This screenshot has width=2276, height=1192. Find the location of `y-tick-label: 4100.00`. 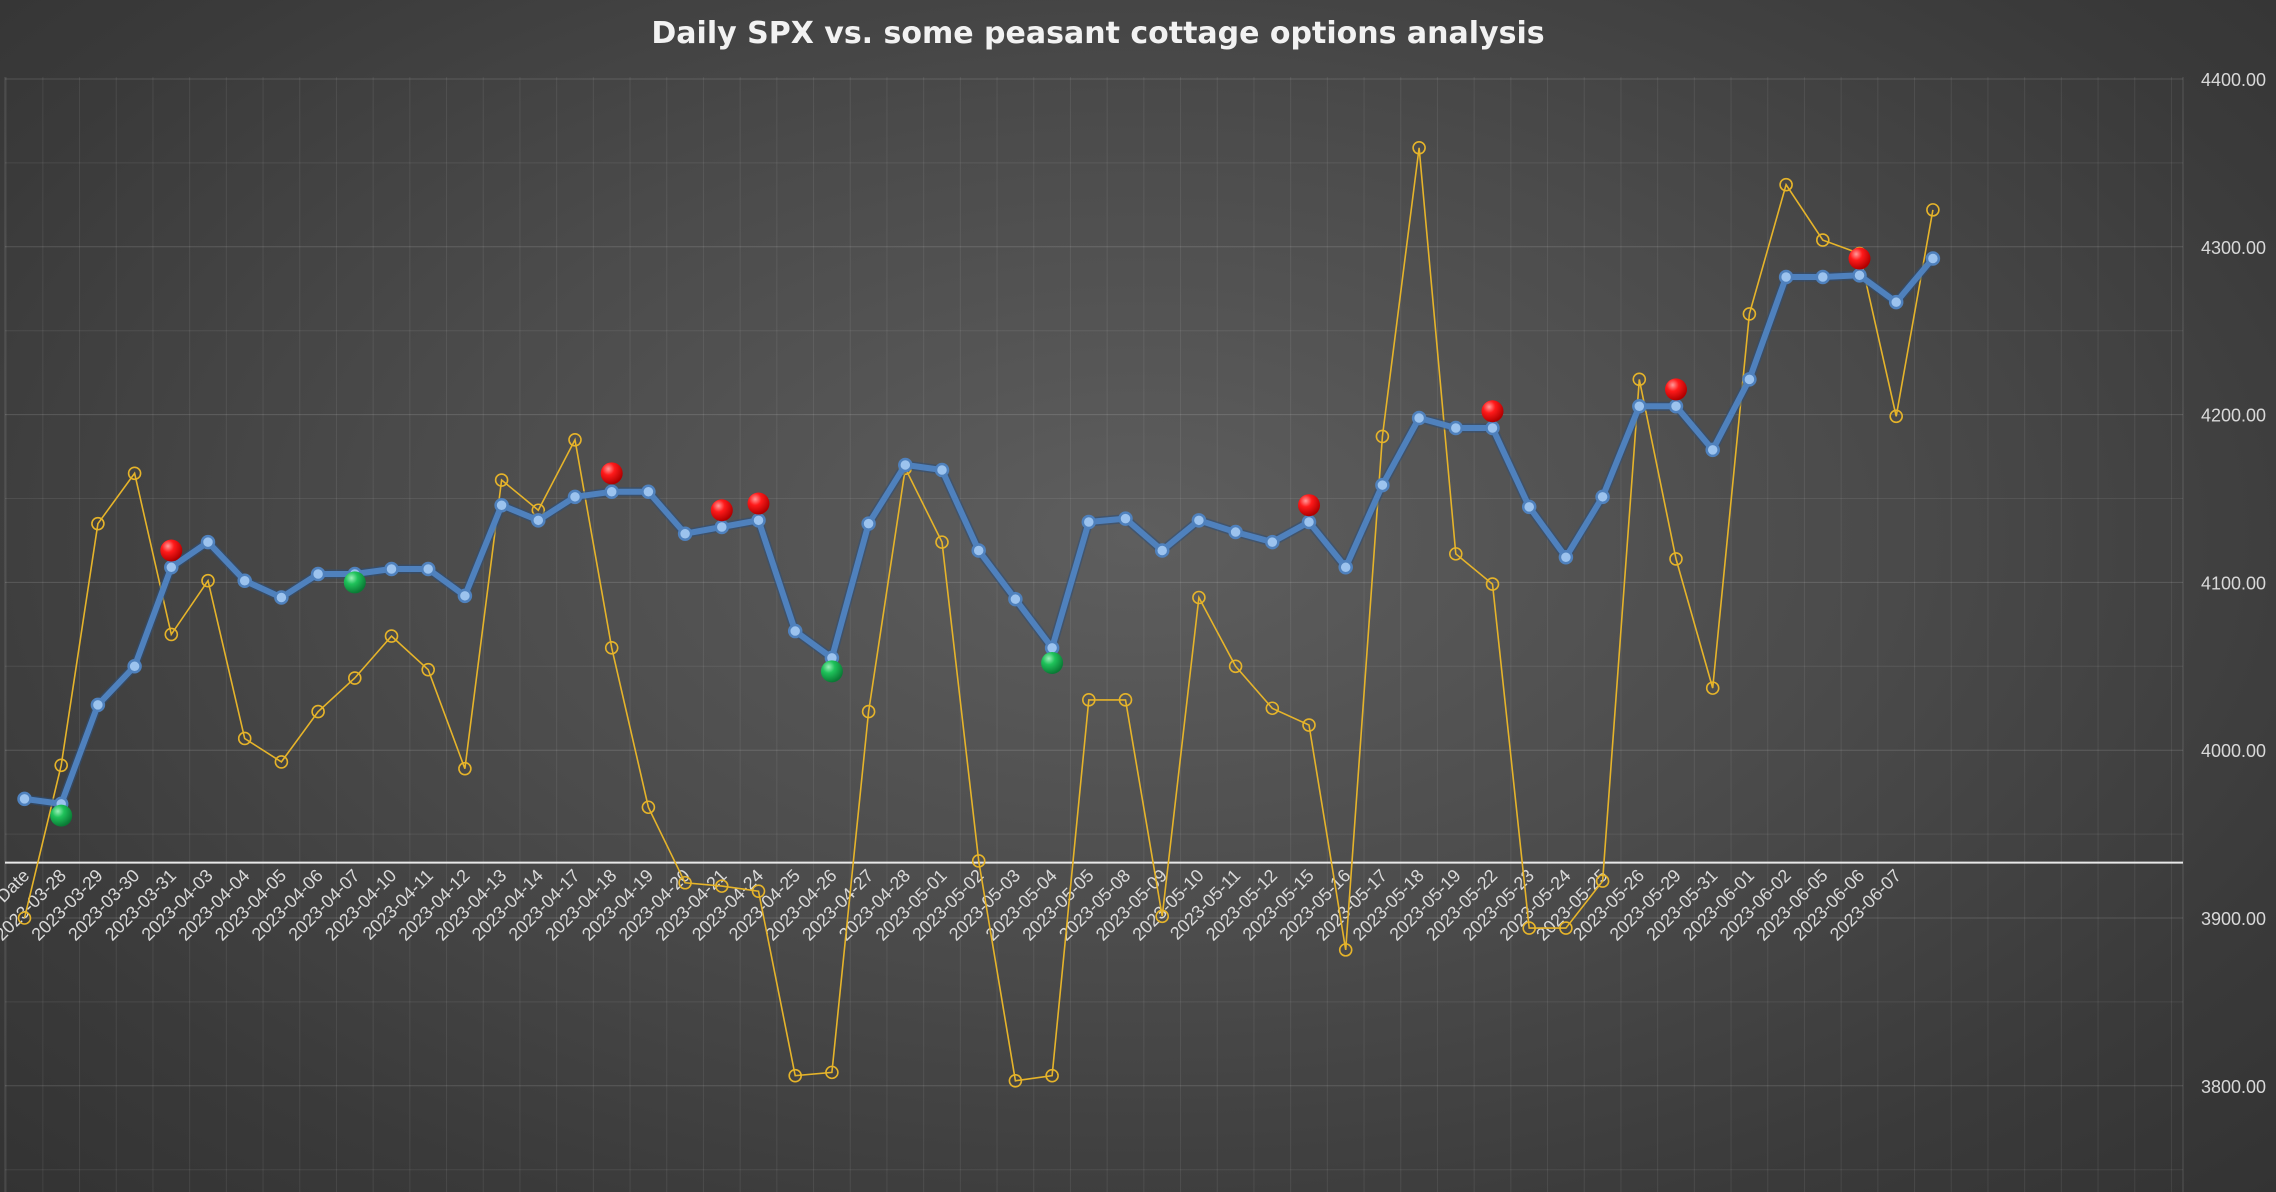

y-tick-label: 4100.00 is located at coordinates (2233, 583).